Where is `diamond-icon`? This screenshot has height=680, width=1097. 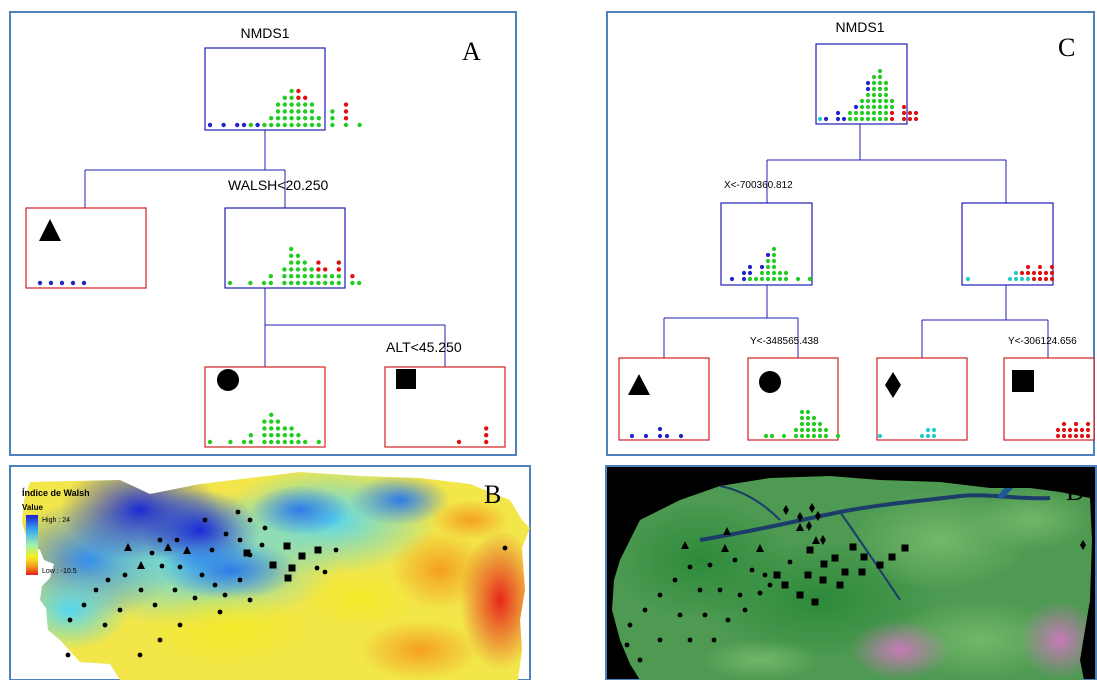 diamond-icon is located at coordinates (786, 510).